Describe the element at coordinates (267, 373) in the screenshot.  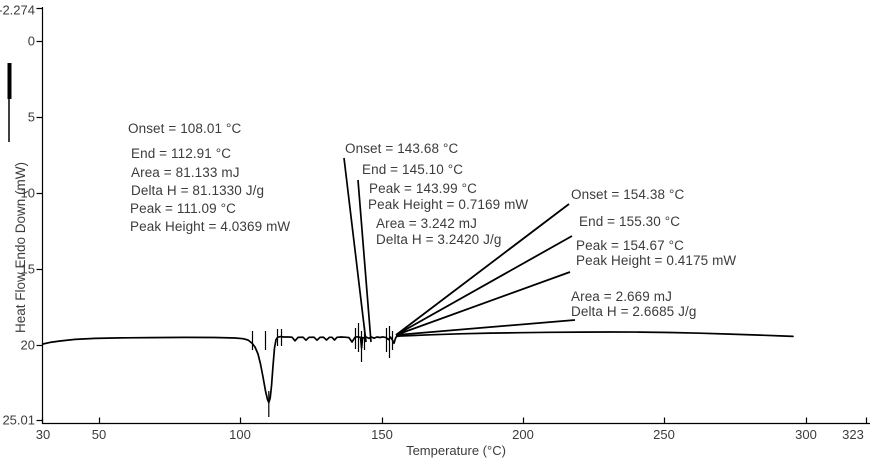
I see `peak1-marker-ticks` at that location.